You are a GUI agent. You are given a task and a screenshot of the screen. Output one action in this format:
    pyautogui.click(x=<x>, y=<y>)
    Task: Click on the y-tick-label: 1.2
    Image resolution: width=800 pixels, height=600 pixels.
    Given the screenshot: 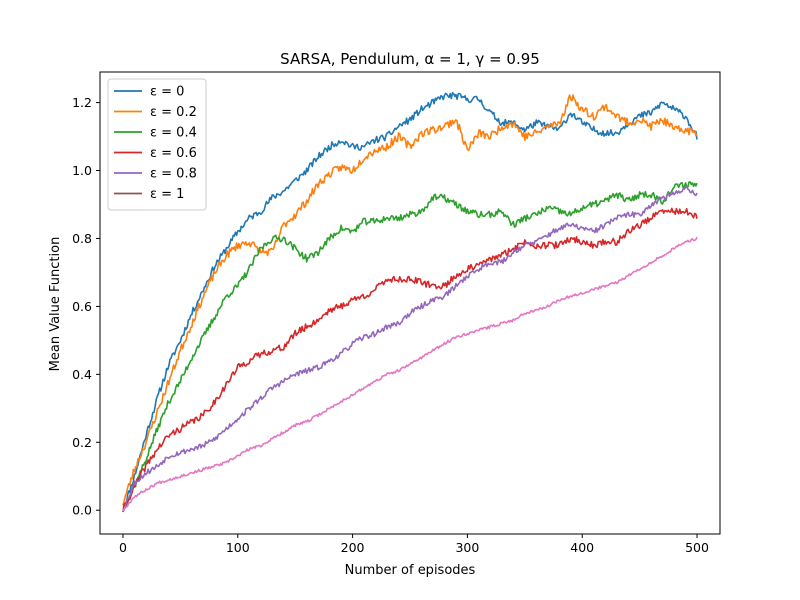 What is the action you would take?
    pyautogui.click(x=82, y=102)
    